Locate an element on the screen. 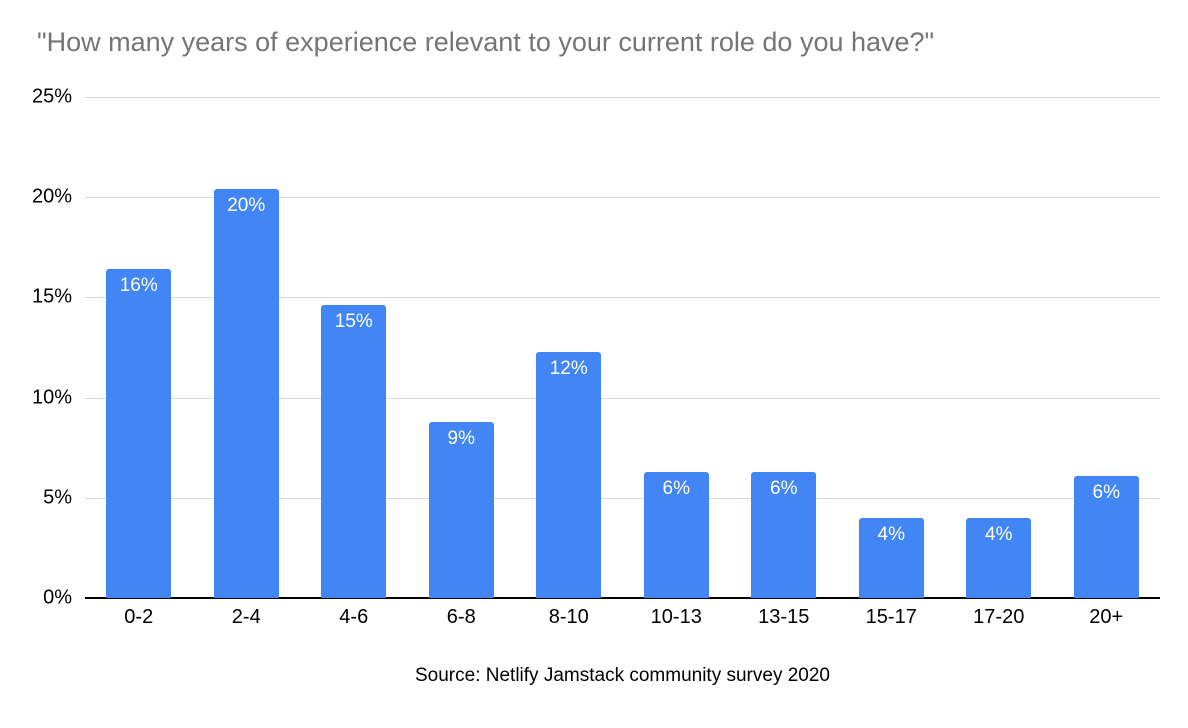  y-axis-tick-label: 5% is located at coordinates (57, 497).